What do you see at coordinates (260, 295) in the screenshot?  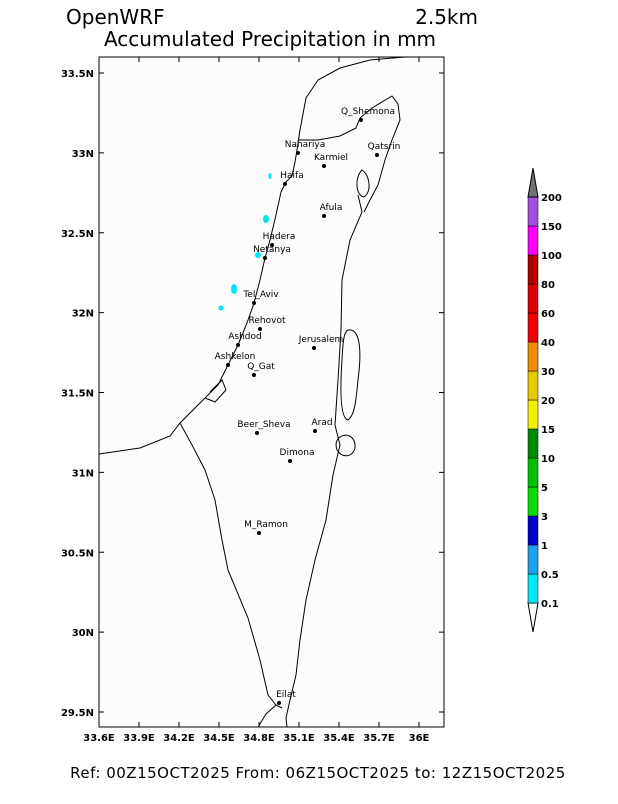 I see `city-label: Tel_Aviv` at bounding box center [260, 295].